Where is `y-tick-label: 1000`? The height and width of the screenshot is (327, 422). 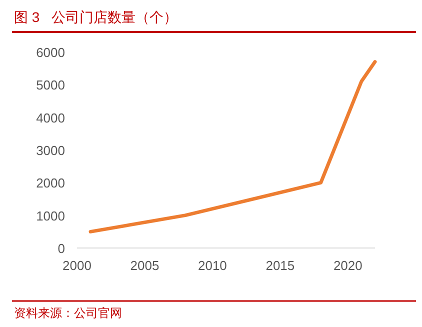
y-tick-label: 1000 is located at coordinates (50, 216).